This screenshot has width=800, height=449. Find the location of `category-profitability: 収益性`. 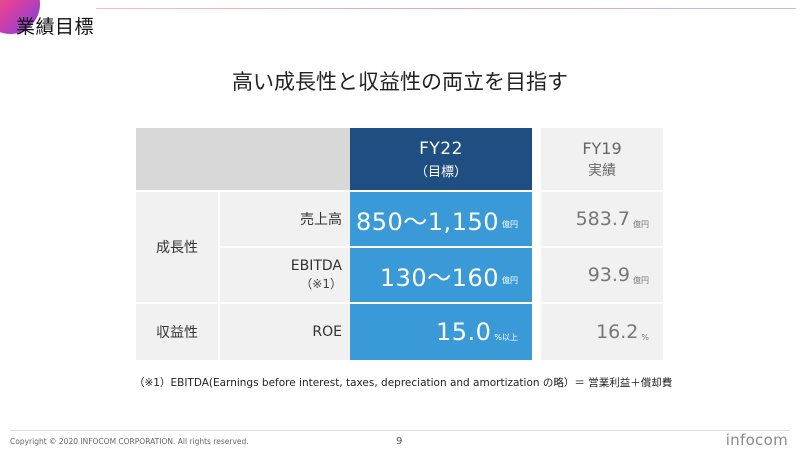

category-profitability: 収益性 is located at coordinates (177, 332).